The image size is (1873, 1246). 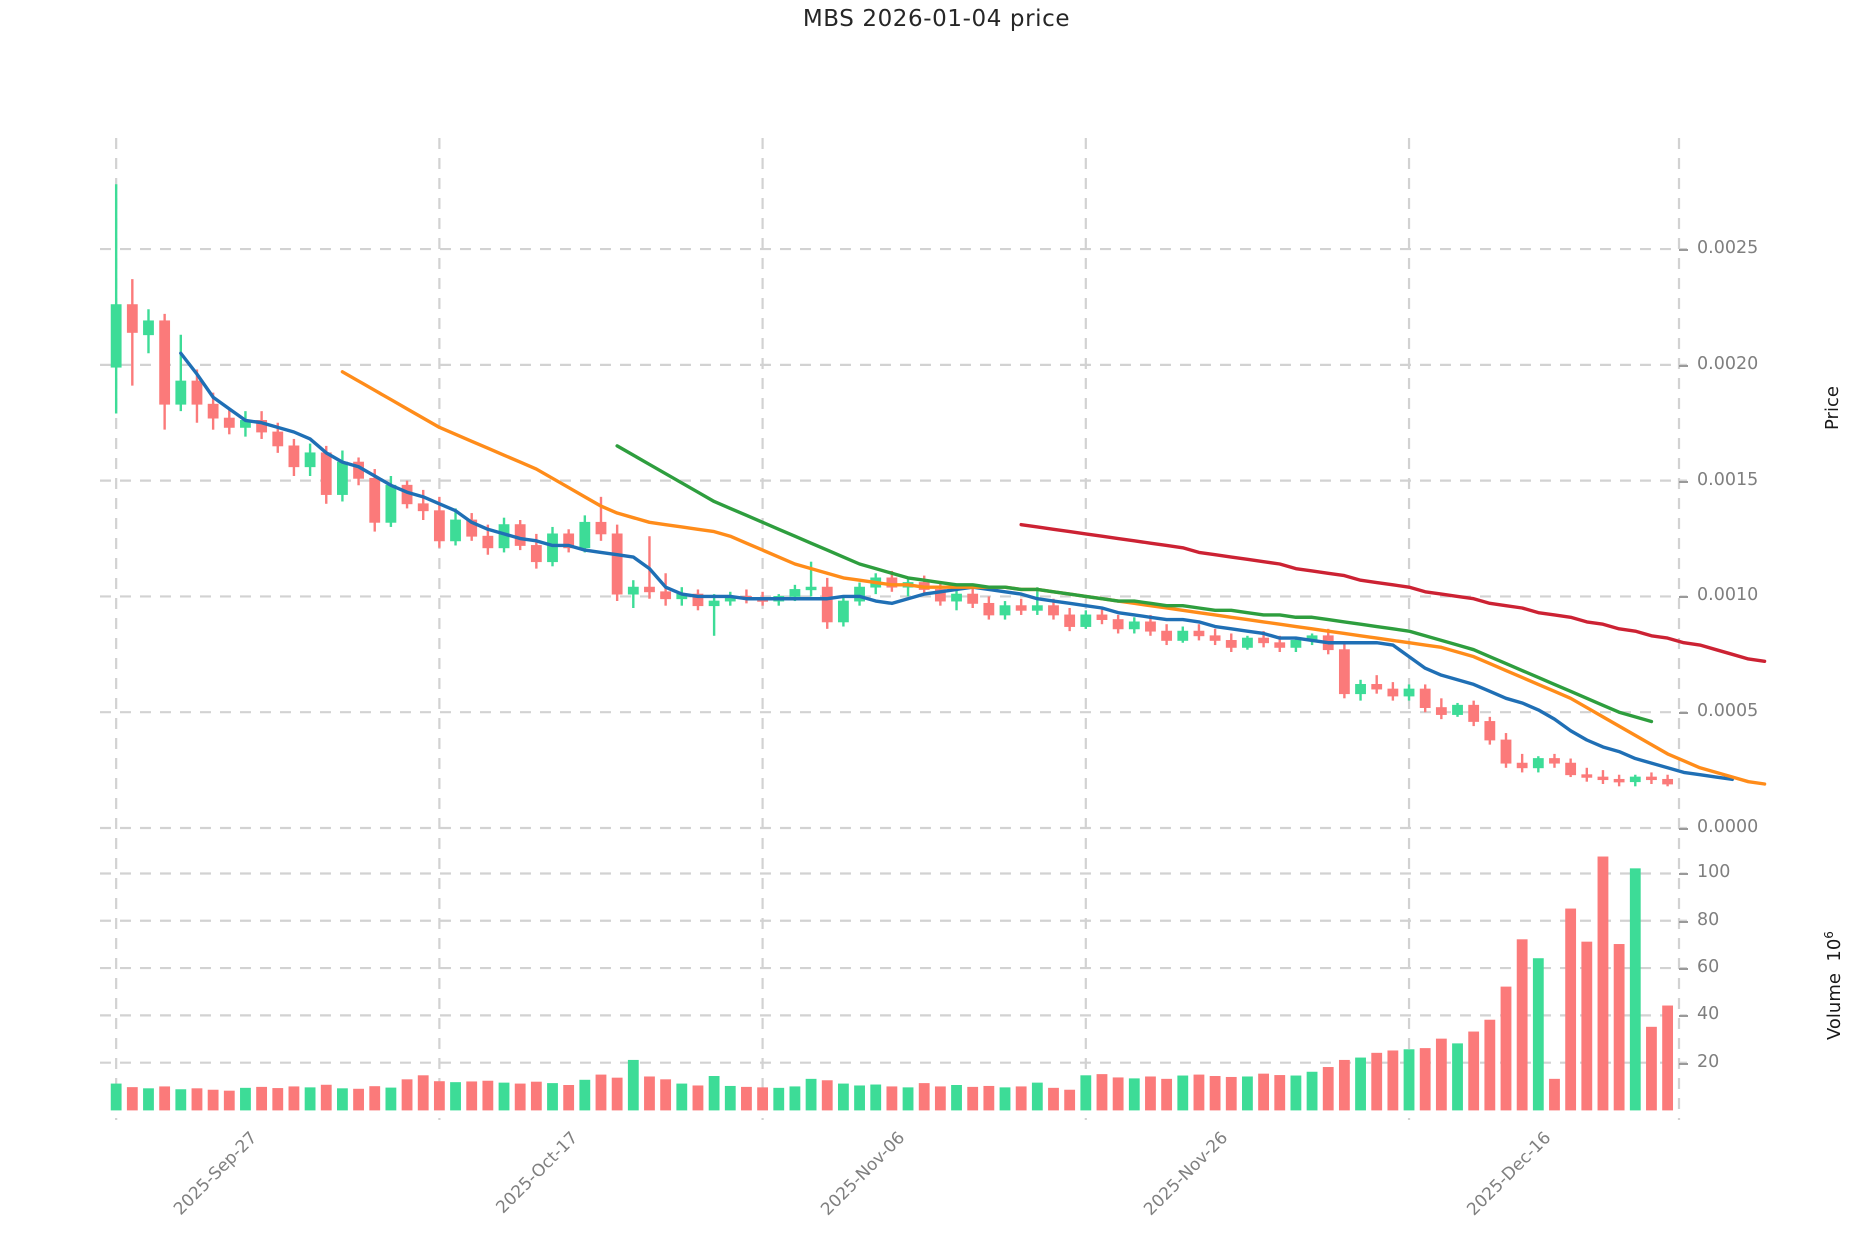 I want to click on volume-tick-label: 60, so click(x=1708, y=967).